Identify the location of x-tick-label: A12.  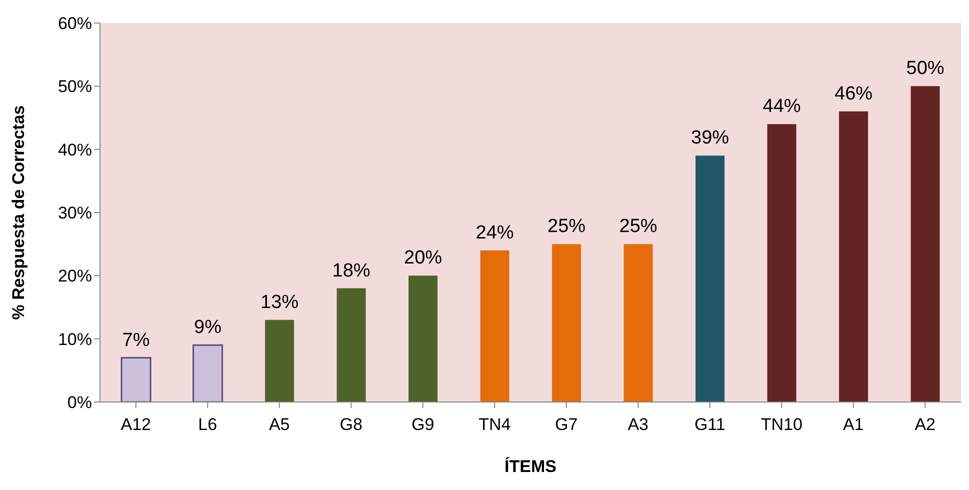
(135, 424).